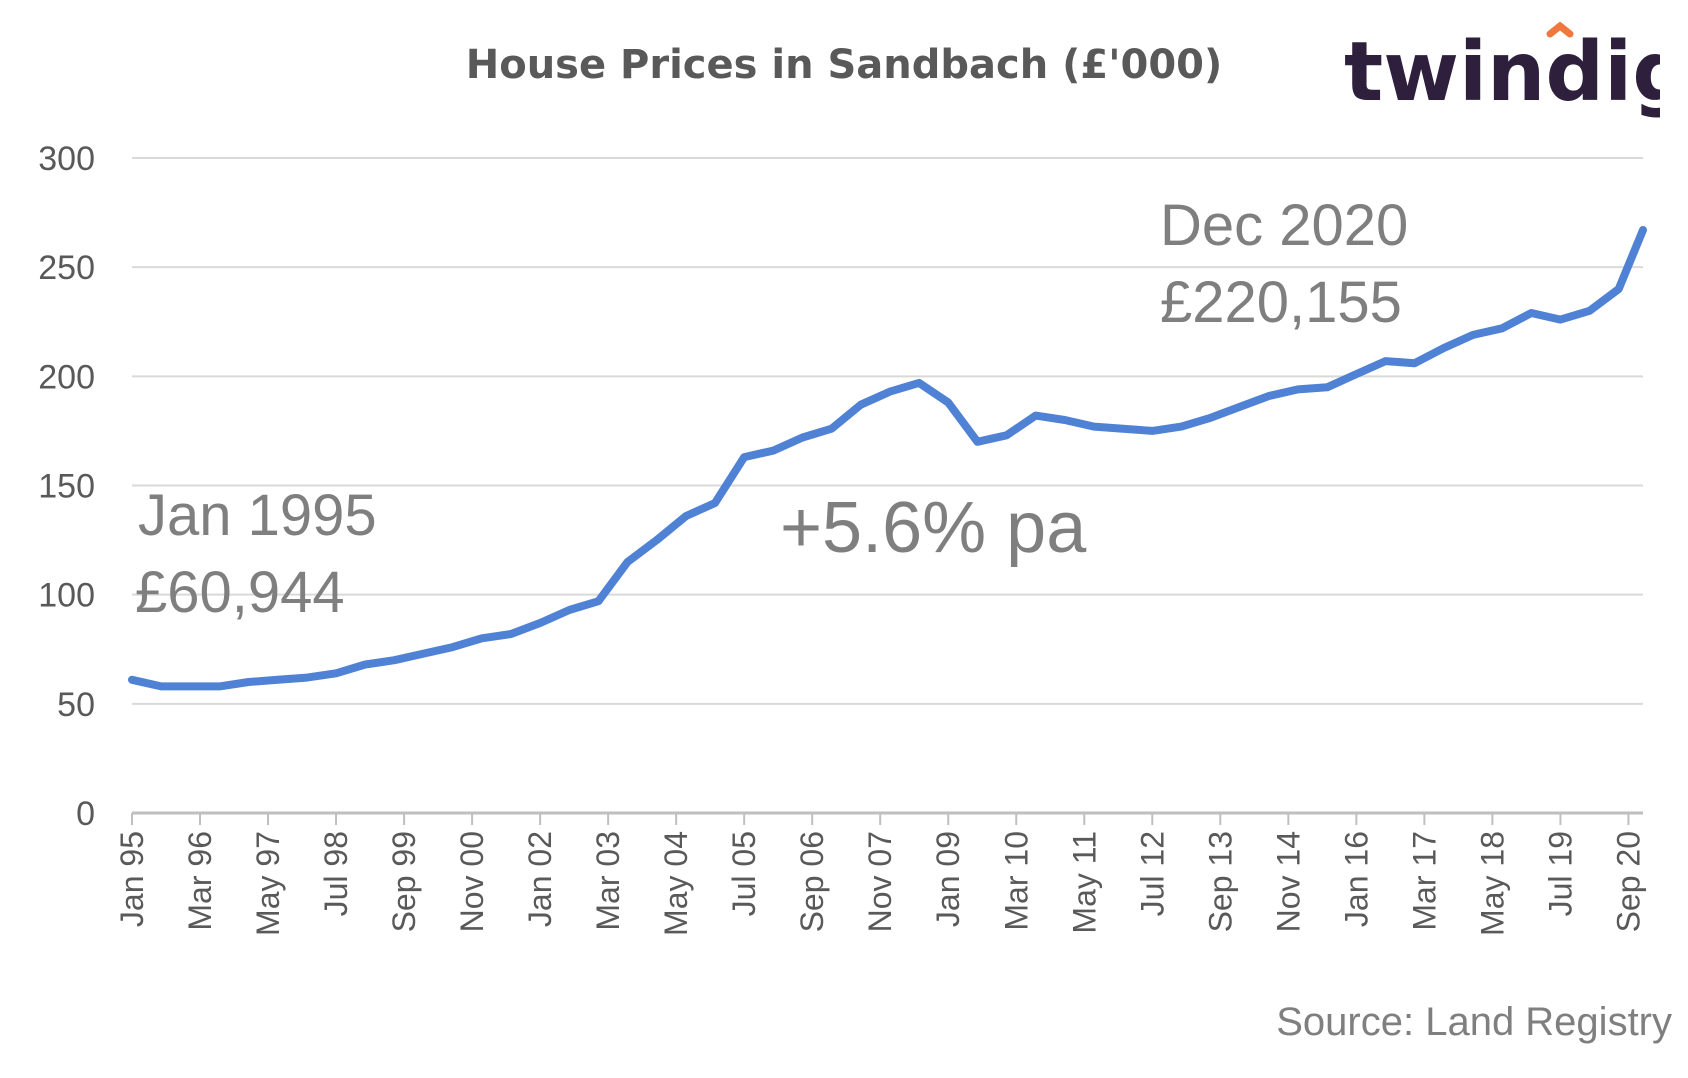 The width and height of the screenshot is (1688, 1078). What do you see at coordinates (540, 879) in the screenshot?
I see `x-tick-label: Jan 02` at bounding box center [540, 879].